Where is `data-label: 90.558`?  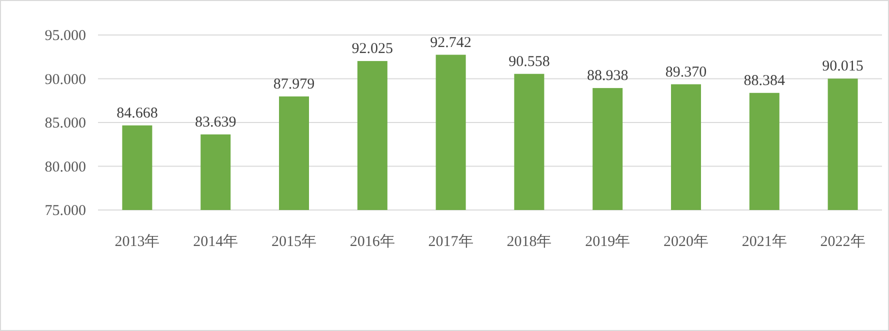
data-label: 90.558 is located at coordinates (529, 62).